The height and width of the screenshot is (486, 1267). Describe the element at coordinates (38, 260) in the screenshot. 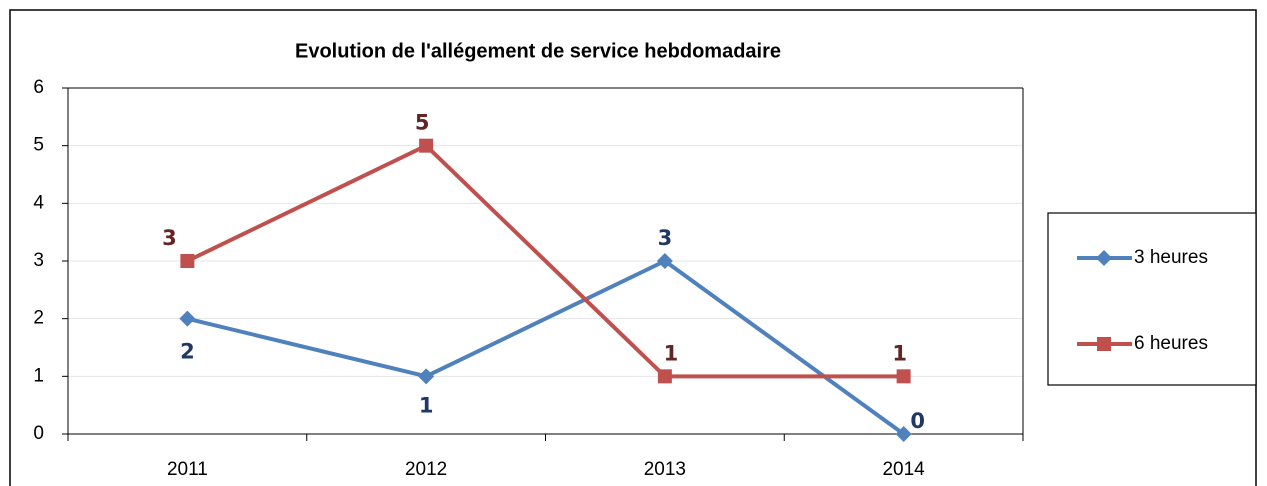

I see `y-tick-label: 3` at that location.